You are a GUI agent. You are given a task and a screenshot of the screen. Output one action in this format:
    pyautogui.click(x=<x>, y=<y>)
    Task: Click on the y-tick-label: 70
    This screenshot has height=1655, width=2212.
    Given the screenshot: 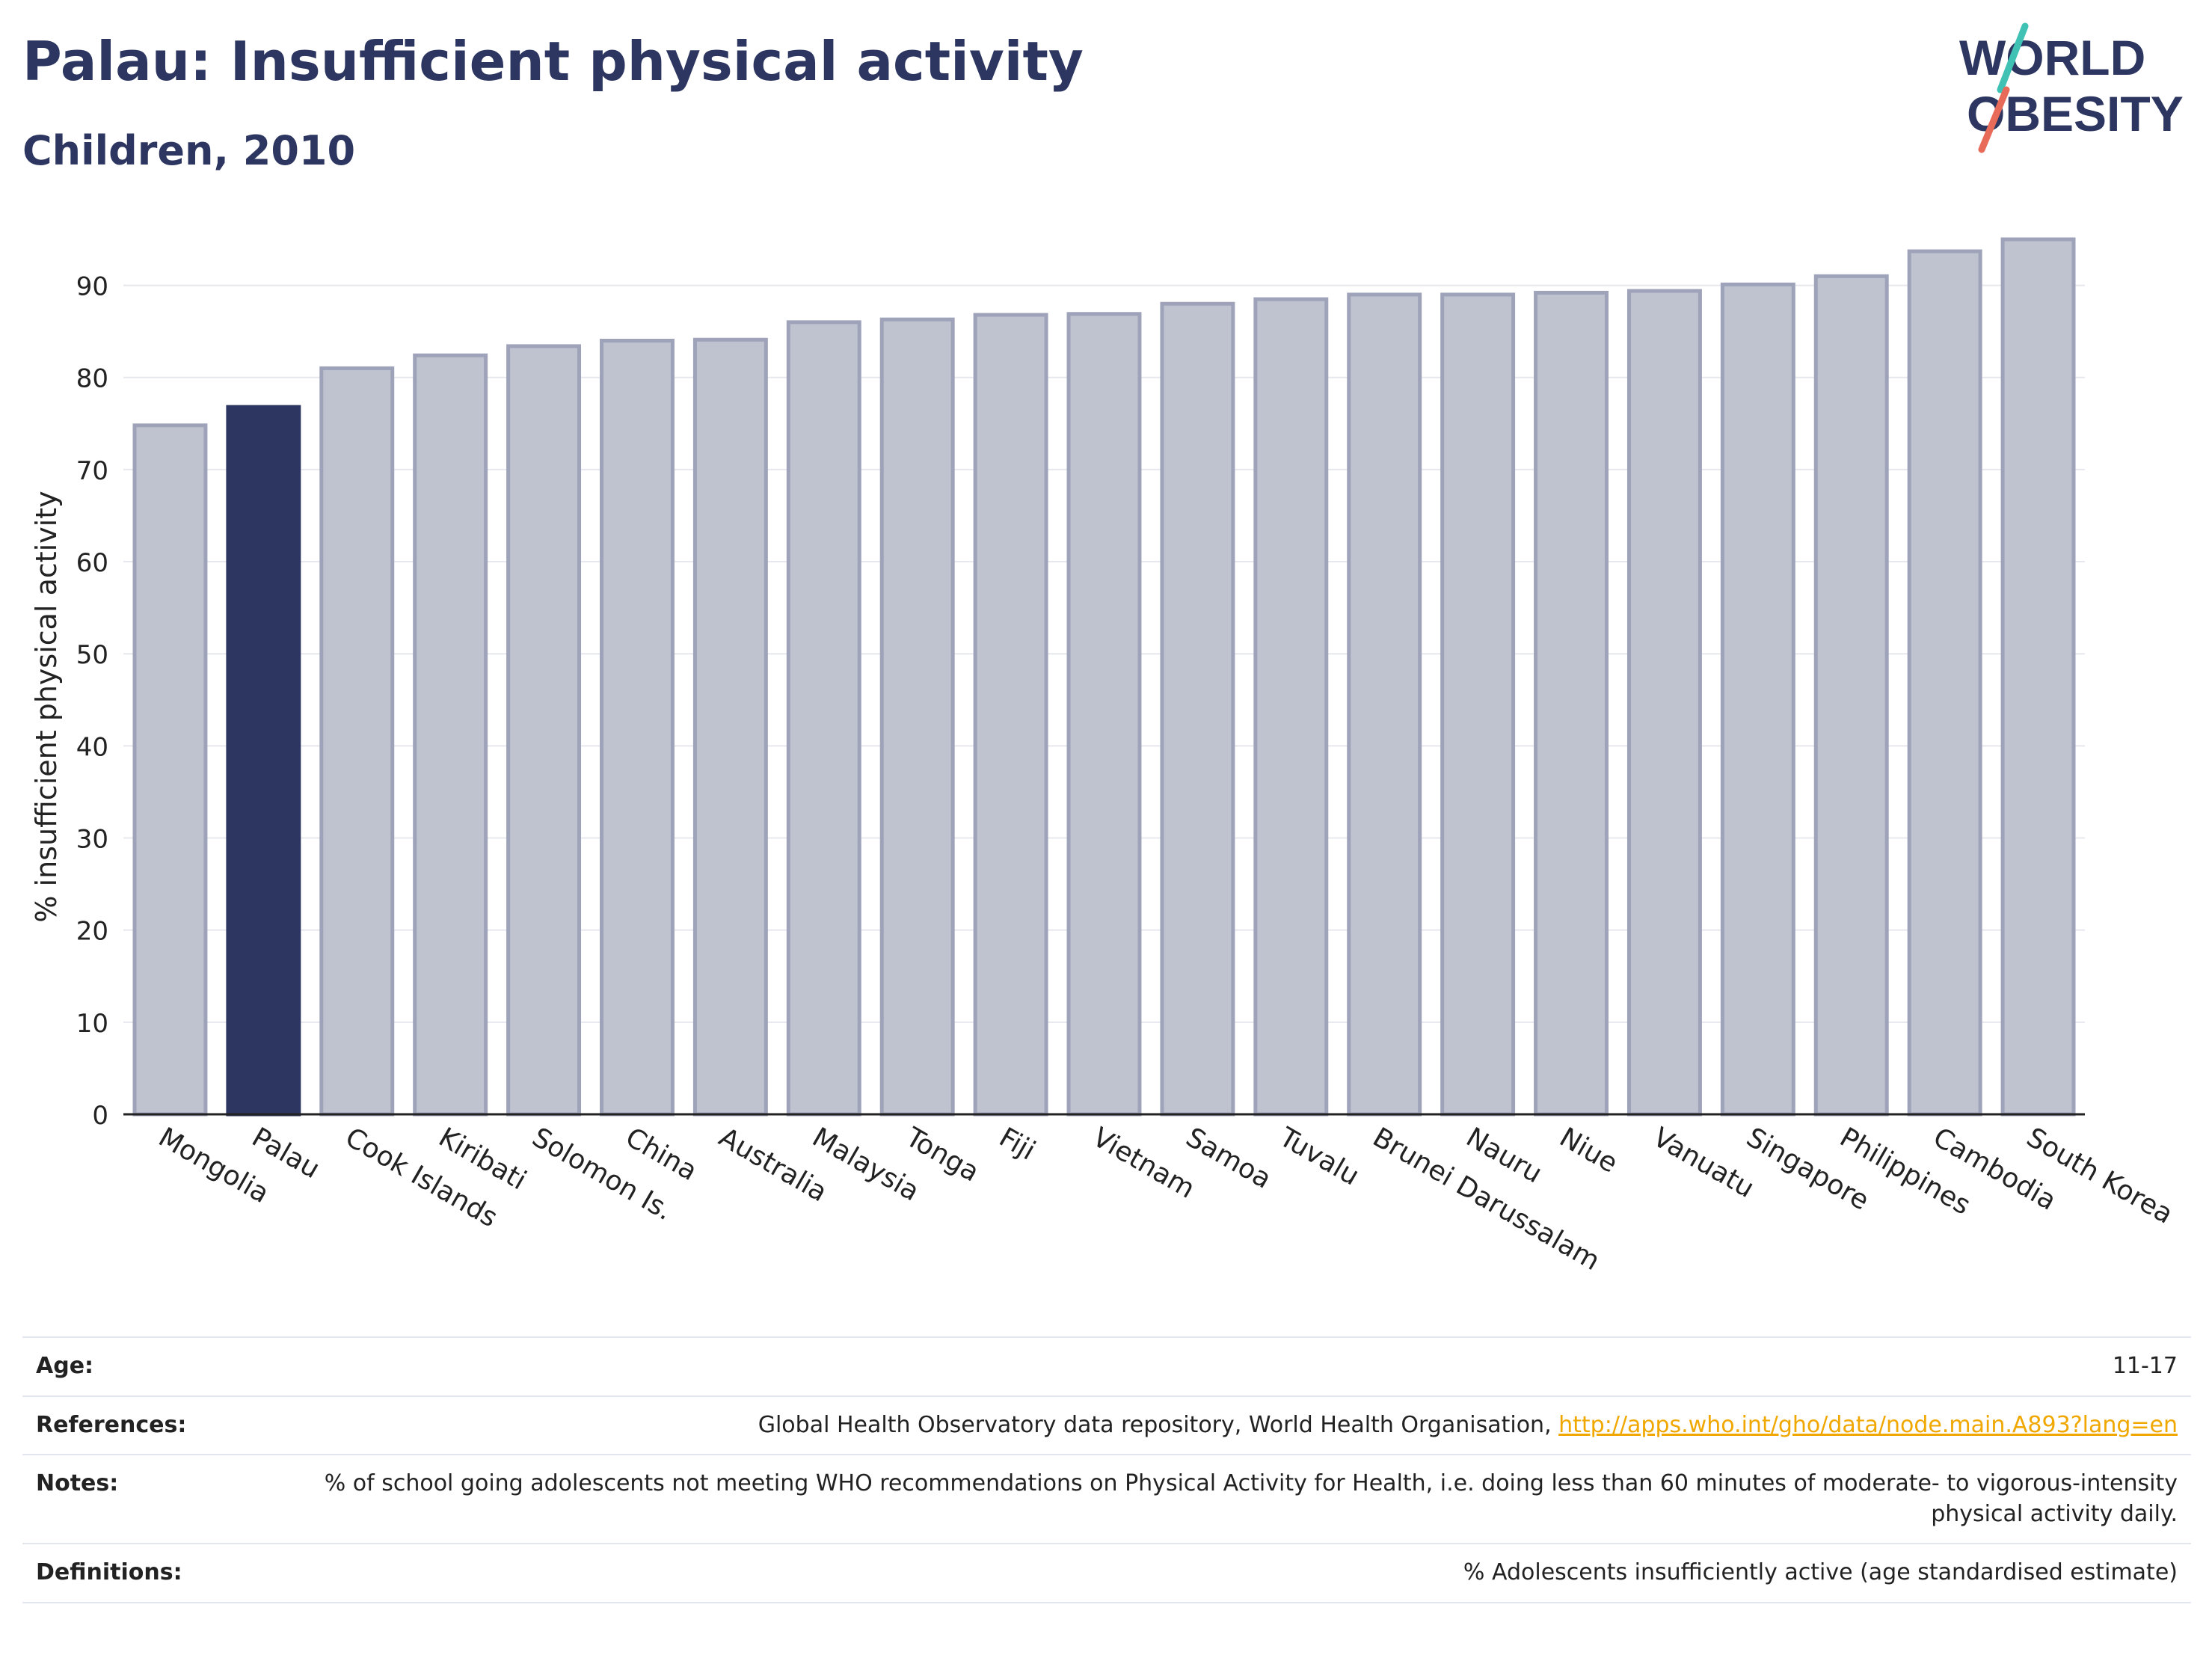 What is the action you would take?
    pyautogui.click(x=92, y=471)
    